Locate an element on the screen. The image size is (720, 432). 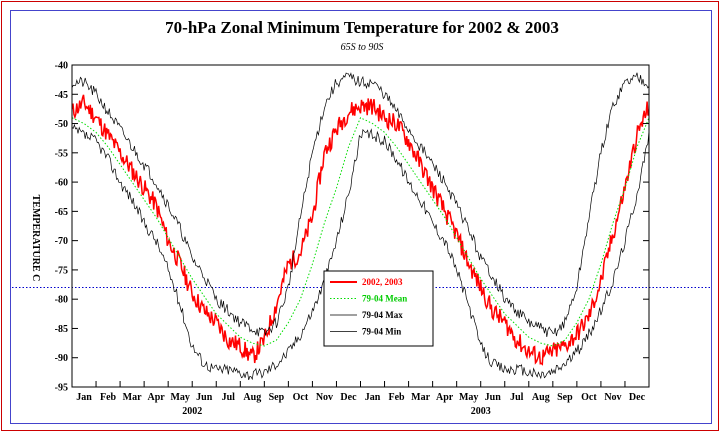
legend-label: 2002, 2003 is located at coordinates (382, 282).